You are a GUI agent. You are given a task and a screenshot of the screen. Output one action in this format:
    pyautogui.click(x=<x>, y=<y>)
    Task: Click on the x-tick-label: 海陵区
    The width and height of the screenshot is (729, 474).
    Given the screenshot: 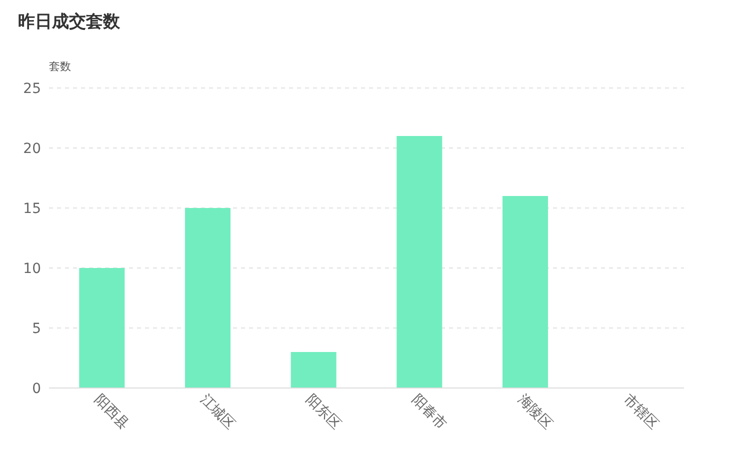 What is the action you would take?
    pyautogui.click(x=535, y=412)
    